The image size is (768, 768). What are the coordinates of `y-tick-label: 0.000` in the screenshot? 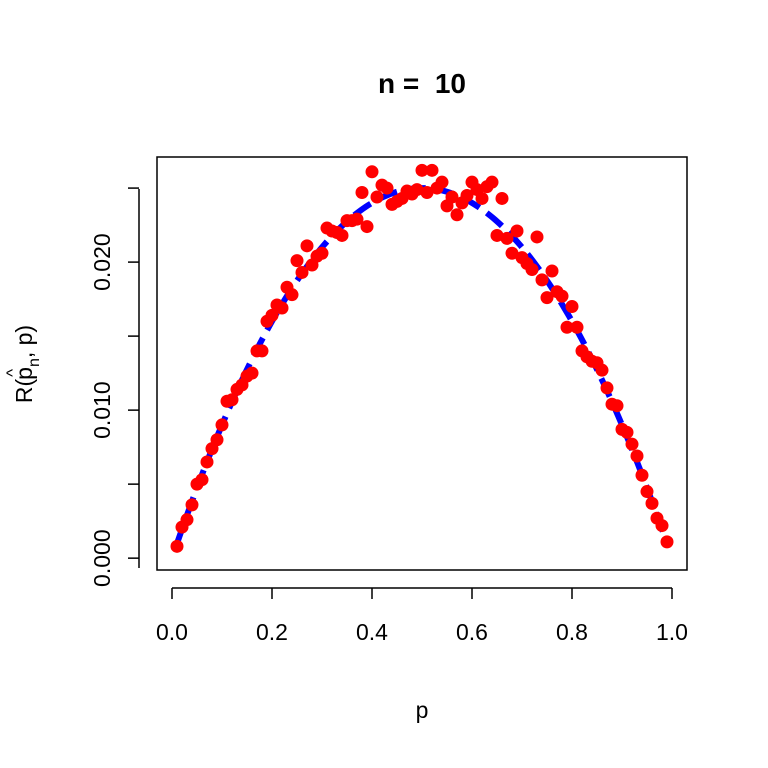 It's located at (102, 558).